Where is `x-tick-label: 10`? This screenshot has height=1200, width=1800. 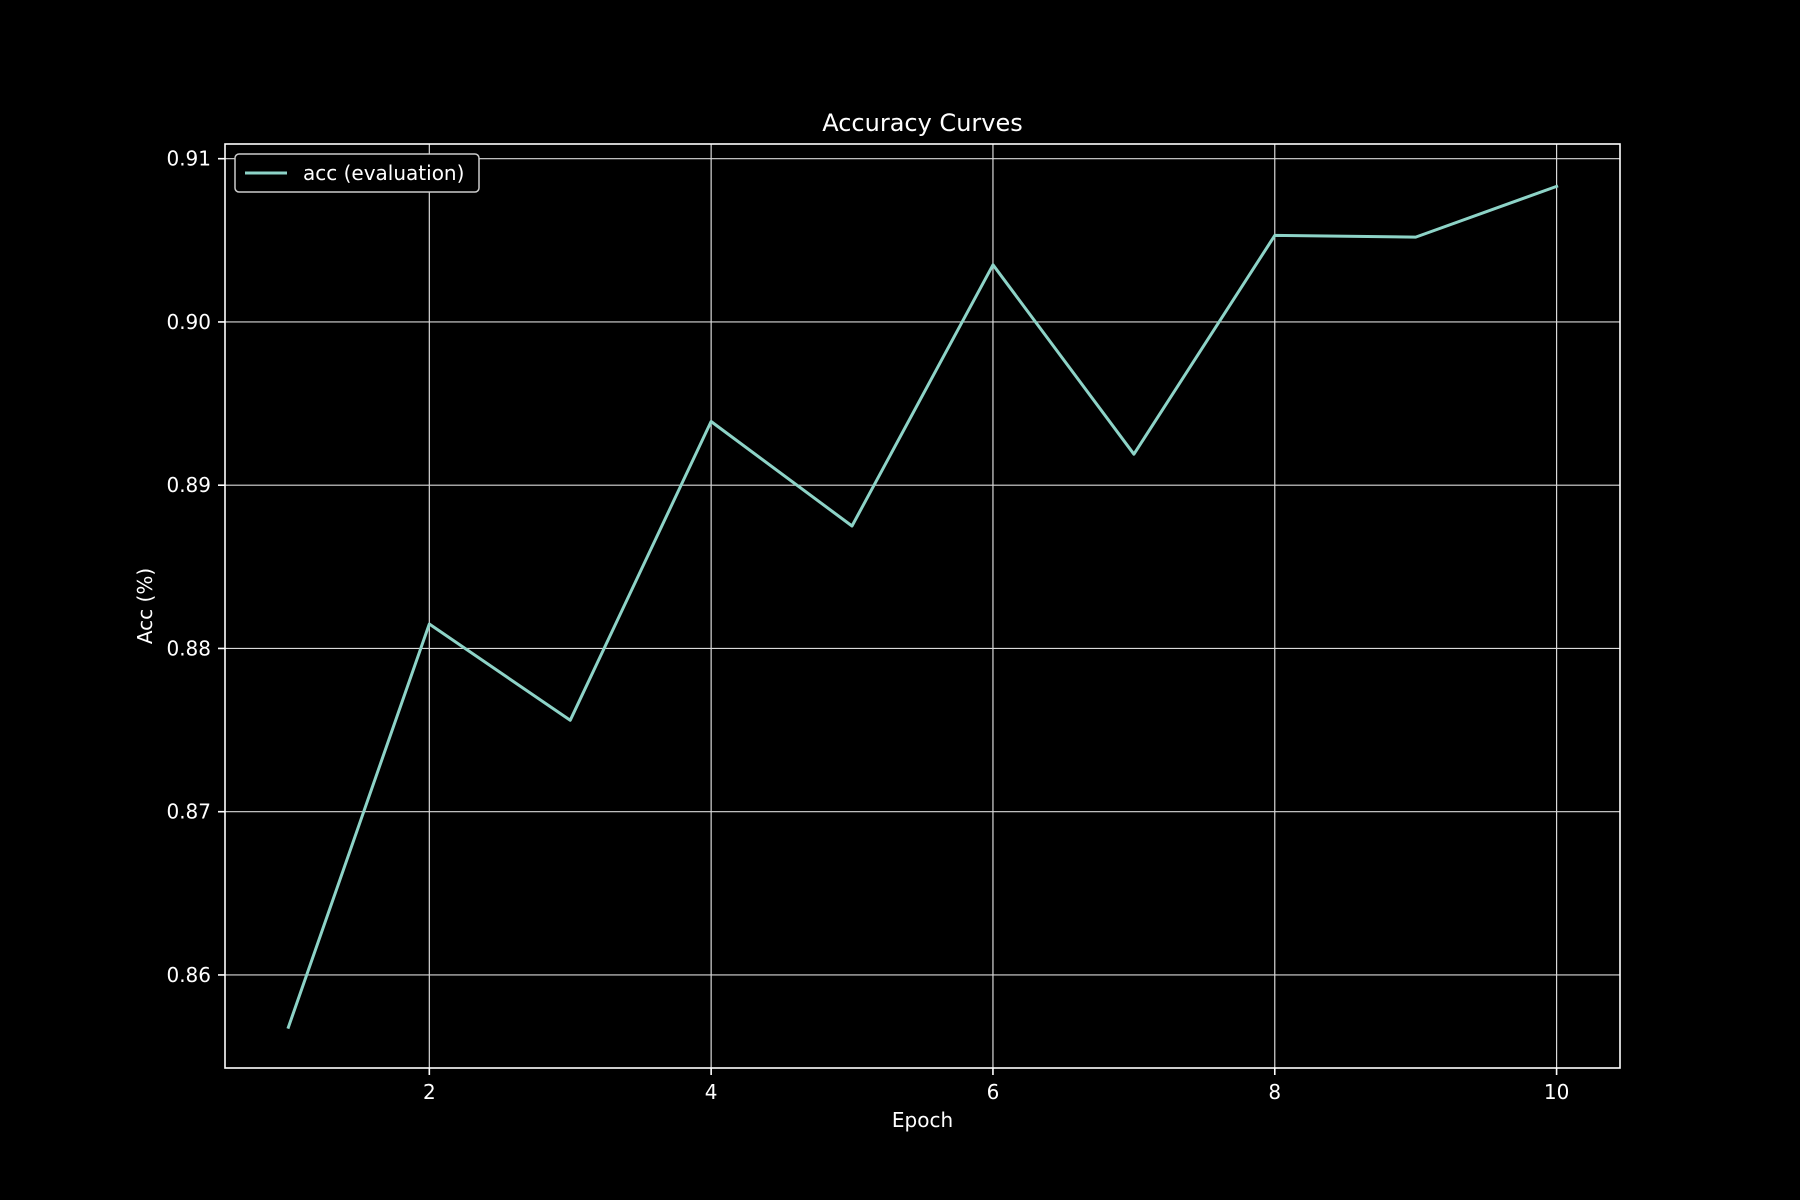 x-tick-label: 10 is located at coordinates (1556, 1092).